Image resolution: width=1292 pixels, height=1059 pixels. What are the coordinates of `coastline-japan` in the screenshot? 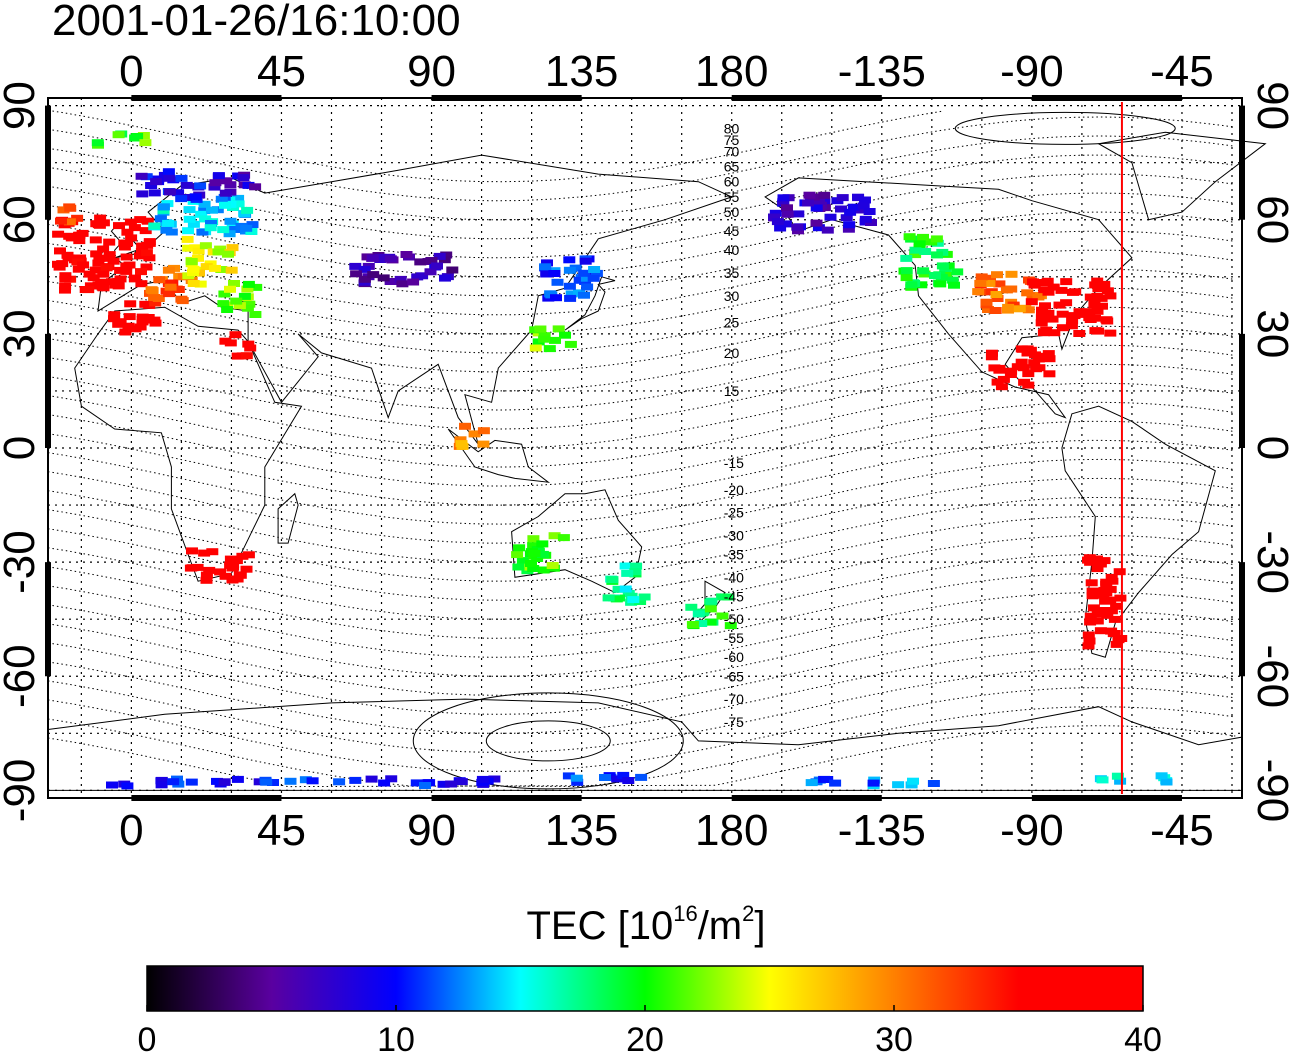 It's located at (590, 303).